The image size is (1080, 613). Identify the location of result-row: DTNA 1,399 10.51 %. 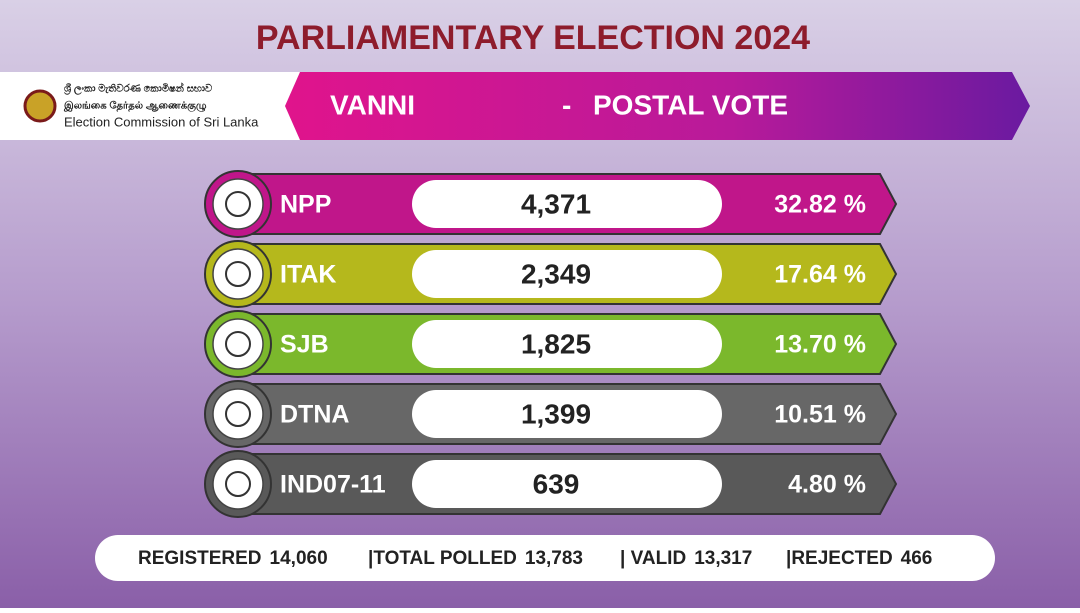
(551, 414).